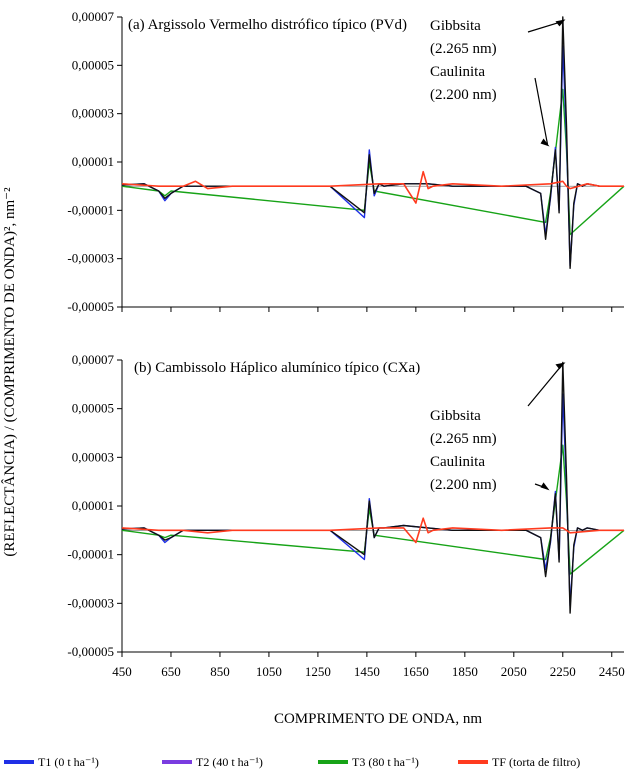  I want to click on legend-label: TF (torta de filtro), so click(536, 762).